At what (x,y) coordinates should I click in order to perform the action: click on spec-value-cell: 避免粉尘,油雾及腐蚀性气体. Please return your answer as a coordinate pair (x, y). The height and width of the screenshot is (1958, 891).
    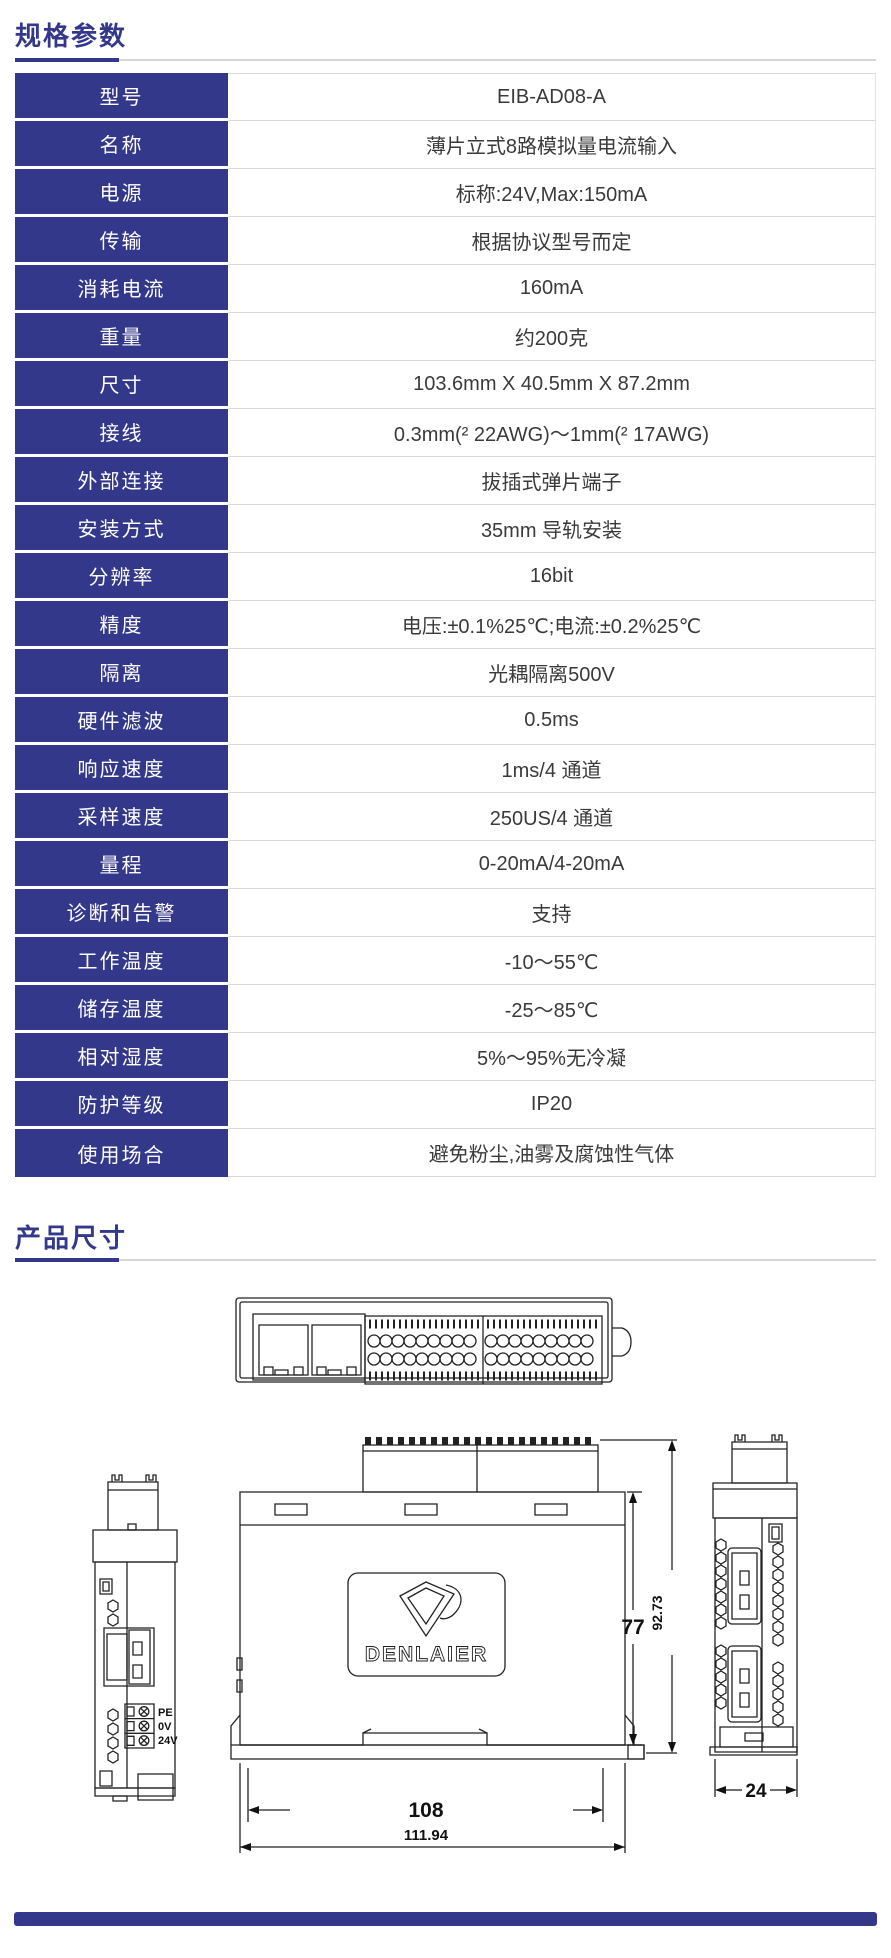
    Looking at the image, I should click on (552, 1153).